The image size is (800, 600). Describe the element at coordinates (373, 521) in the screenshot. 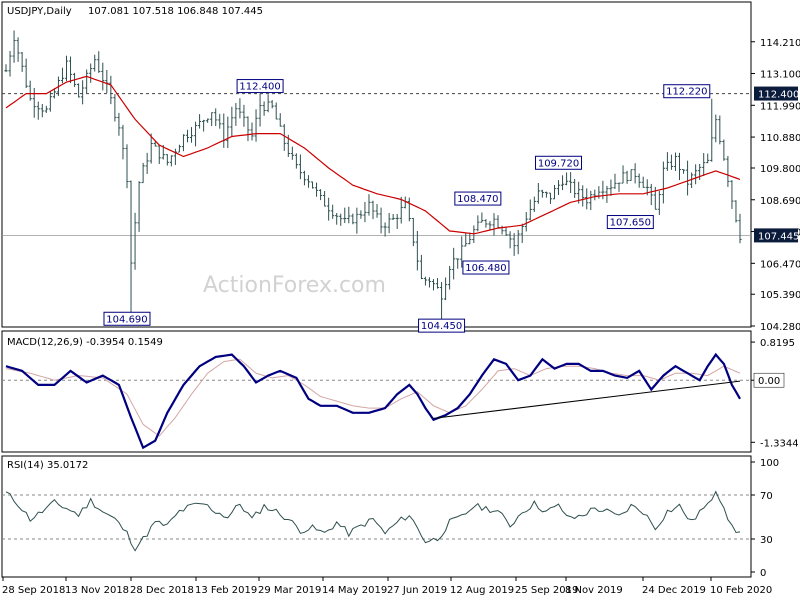

I see `rsi-path` at that location.